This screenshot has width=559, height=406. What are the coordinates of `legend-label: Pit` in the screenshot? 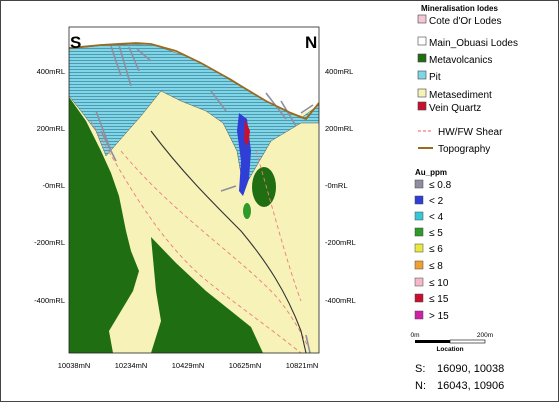 It's located at (435, 77).